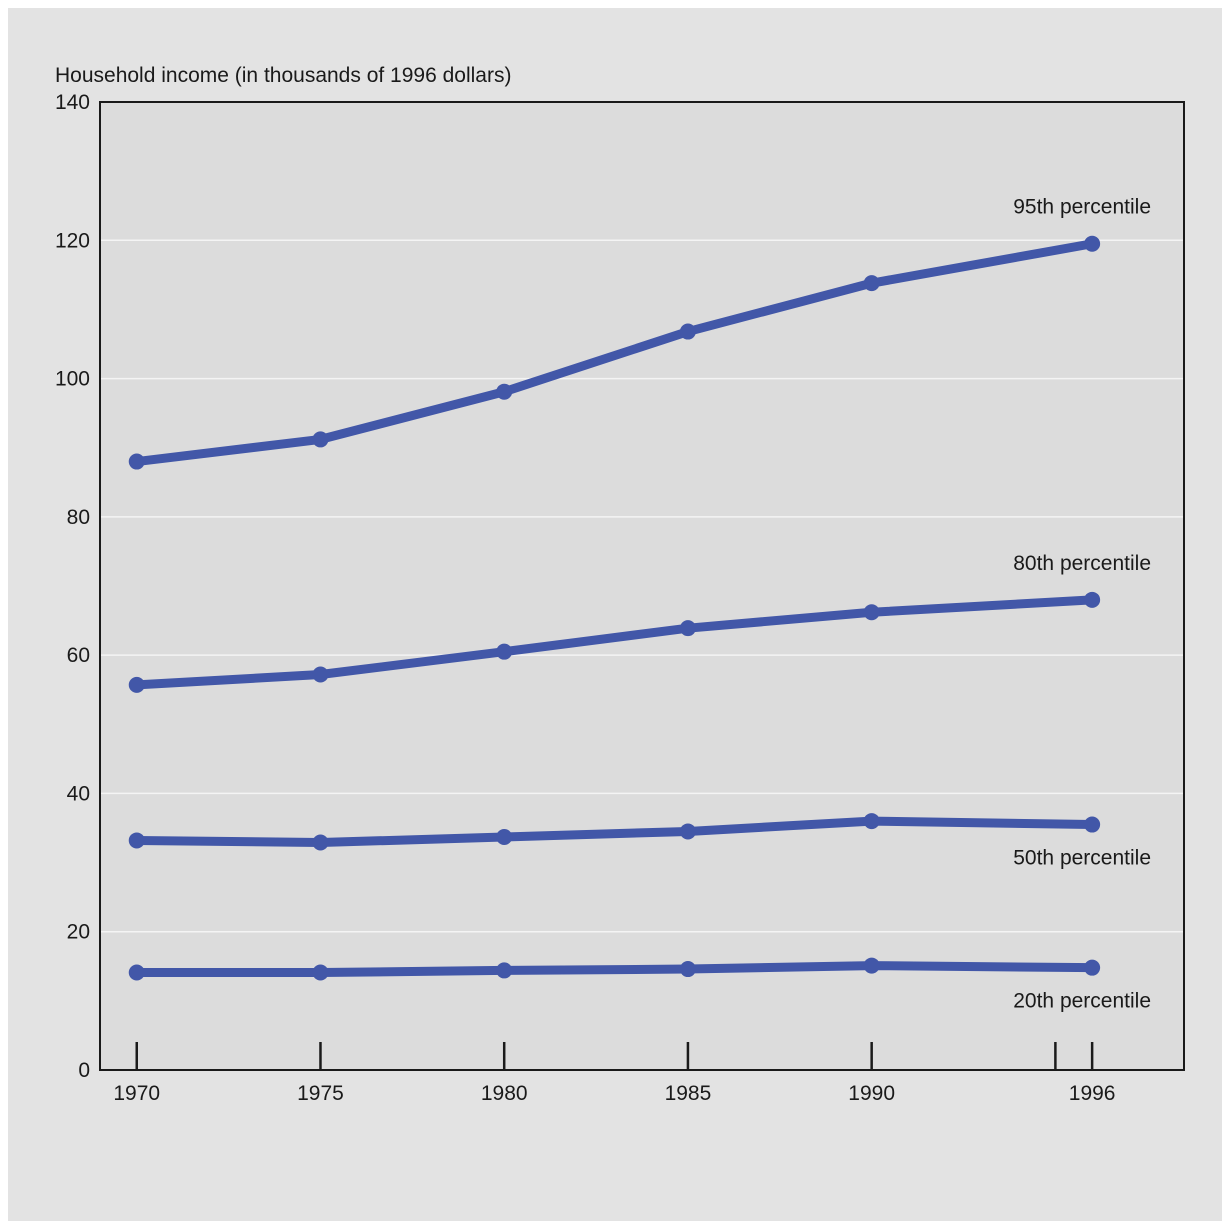  What do you see at coordinates (687, 969) in the screenshot?
I see `data-point-20th-1985` at bounding box center [687, 969].